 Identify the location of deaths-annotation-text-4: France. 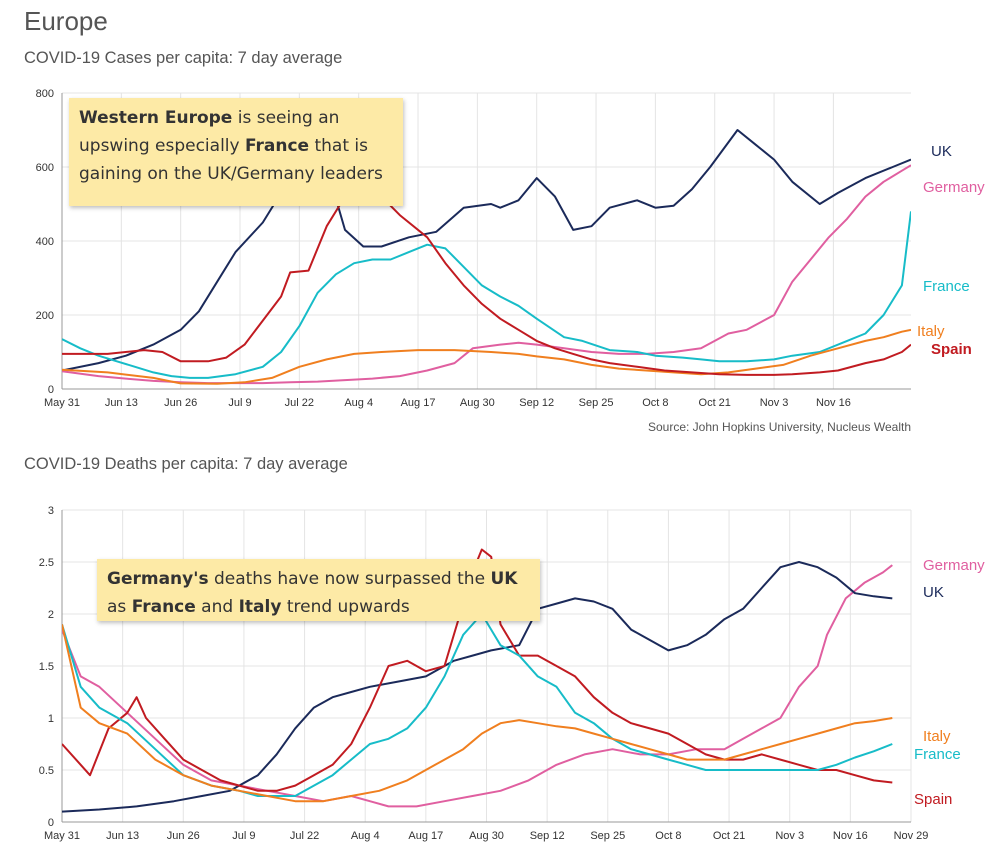
(163, 607).